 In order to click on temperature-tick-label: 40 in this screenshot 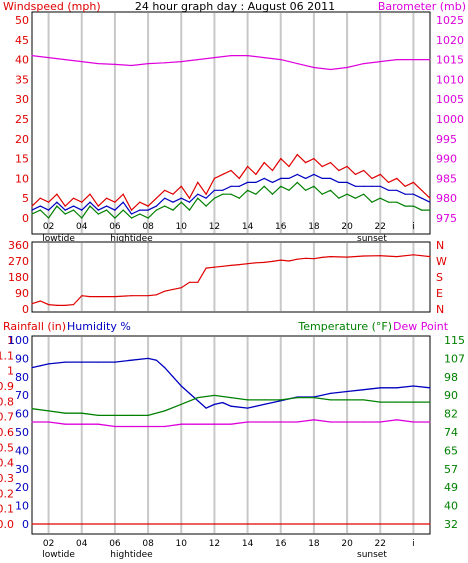, I will do `click(451, 506)`.